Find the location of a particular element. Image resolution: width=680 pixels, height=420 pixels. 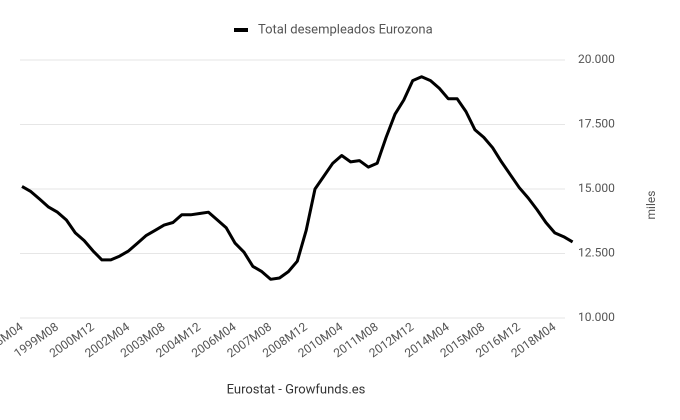

y-tick-label: 15.000 is located at coordinates (596, 188).